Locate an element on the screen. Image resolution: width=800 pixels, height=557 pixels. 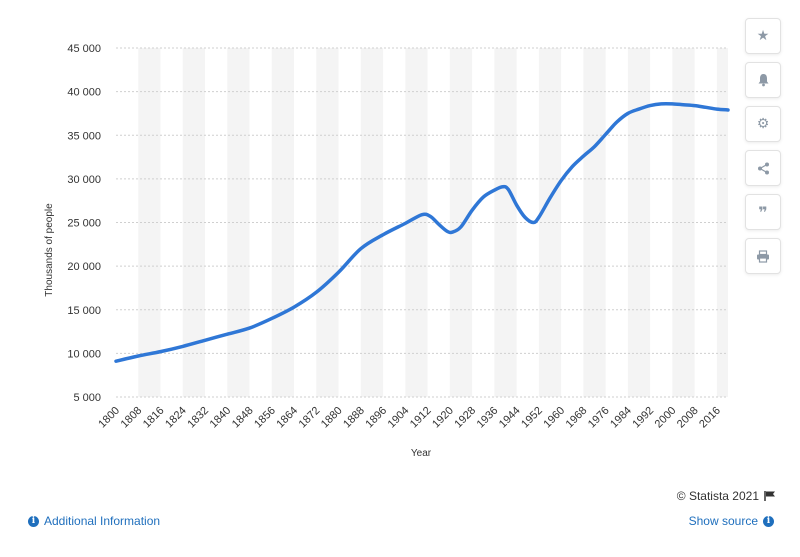
y-tick-label: 35 000 is located at coordinates (84, 136).